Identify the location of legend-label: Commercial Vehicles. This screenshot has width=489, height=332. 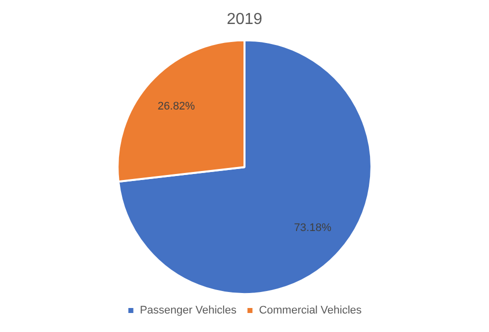
(310, 310).